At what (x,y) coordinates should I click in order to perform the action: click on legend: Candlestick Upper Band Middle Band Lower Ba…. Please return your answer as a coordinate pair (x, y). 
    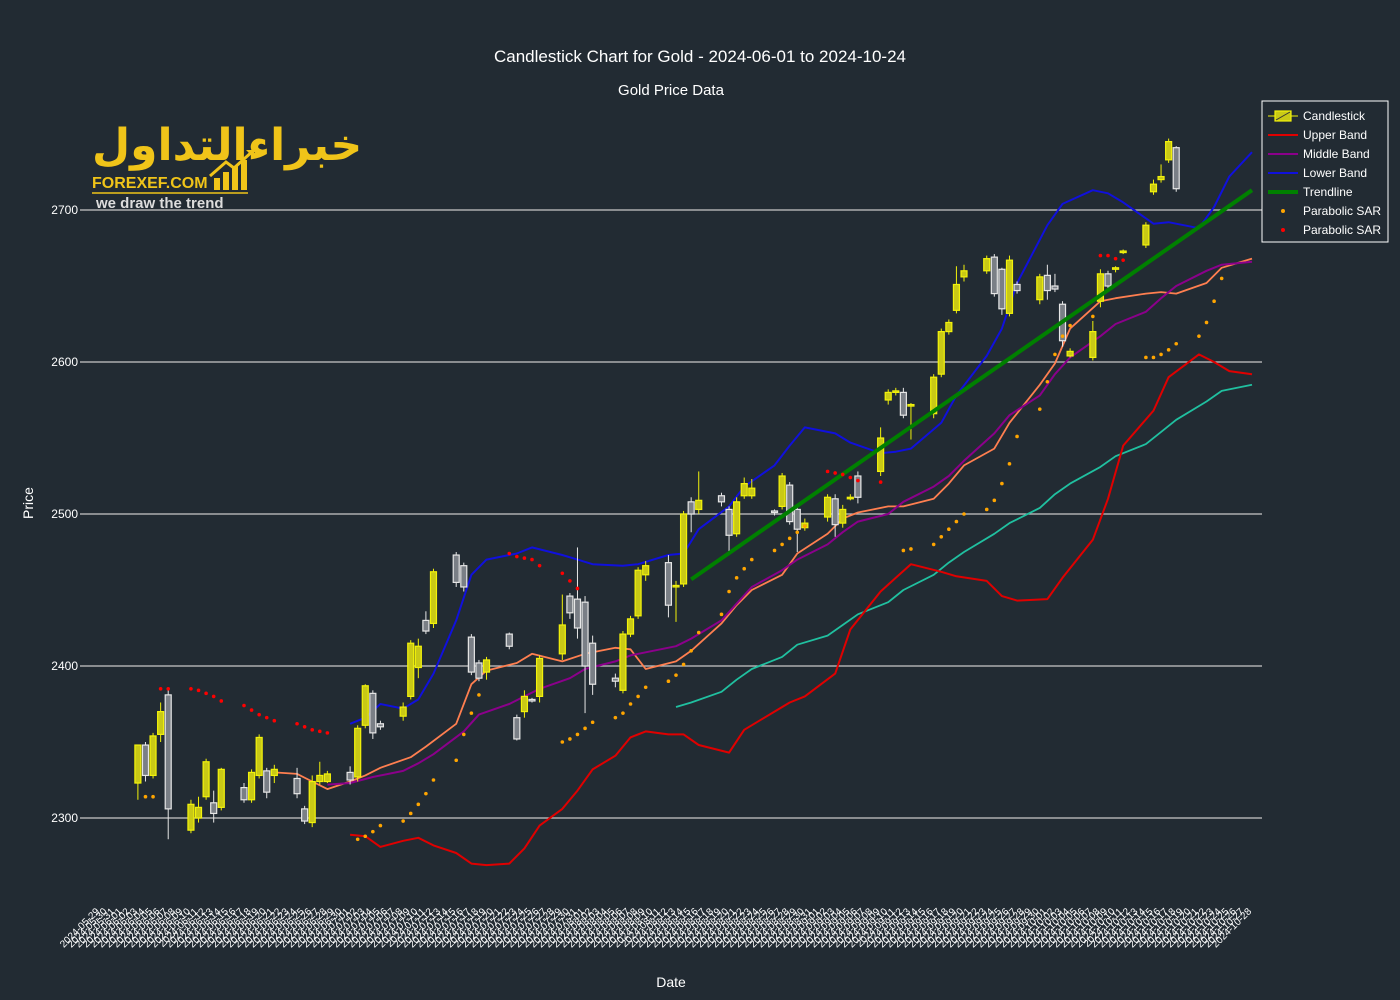
    Looking at the image, I should click on (1325, 171).